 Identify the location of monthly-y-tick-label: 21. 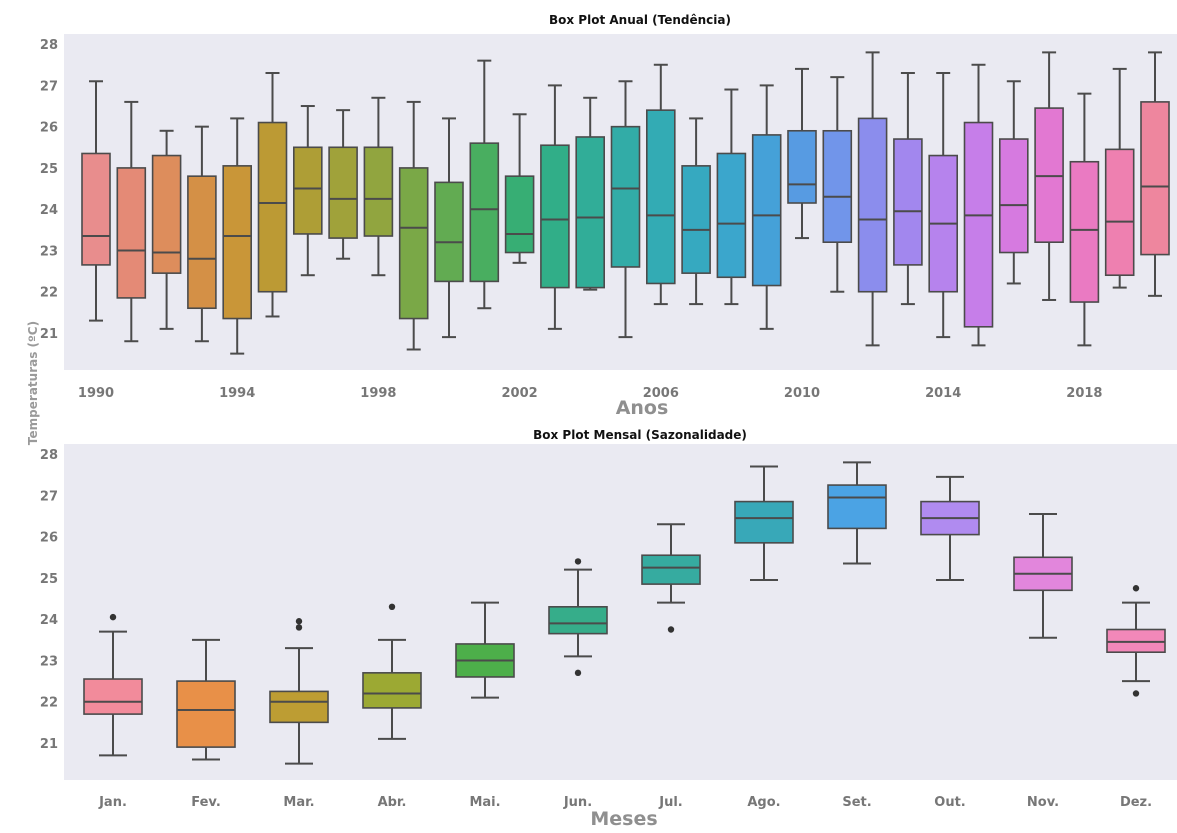
(49, 744).